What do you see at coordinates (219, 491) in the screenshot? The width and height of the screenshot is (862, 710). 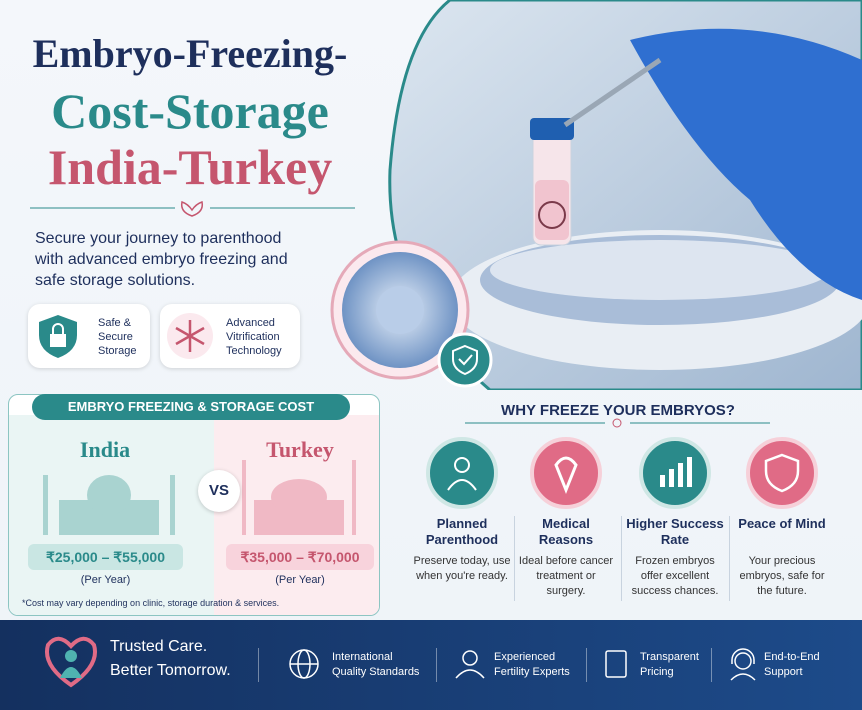 I see `vs-badge: VS` at bounding box center [219, 491].